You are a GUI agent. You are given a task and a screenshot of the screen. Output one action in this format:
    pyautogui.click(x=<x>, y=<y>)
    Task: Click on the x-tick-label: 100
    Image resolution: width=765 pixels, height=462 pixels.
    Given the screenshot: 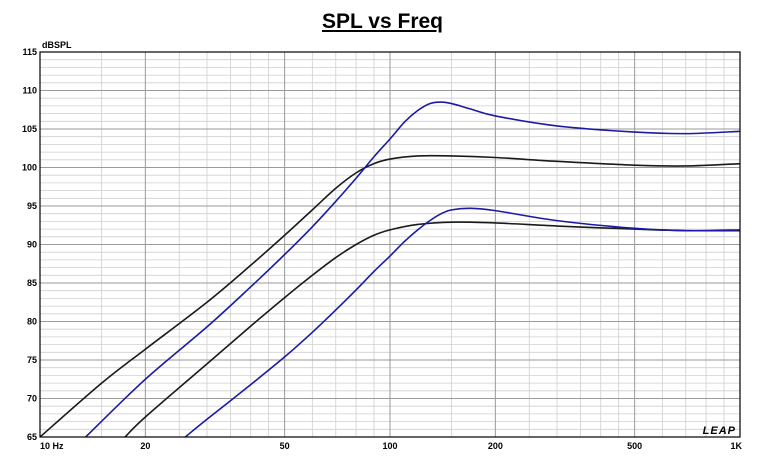 What is the action you would take?
    pyautogui.click(x=389, y=446)
    